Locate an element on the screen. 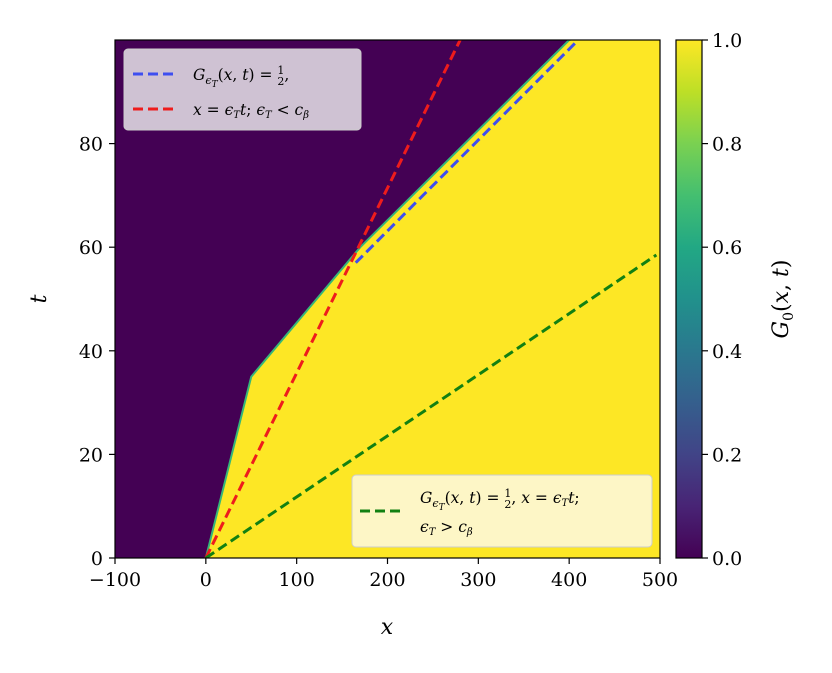 Image resolution: width=832 pixels, height=673 pixels. x-tick-label: 200 is located at coordinates (387, 580).